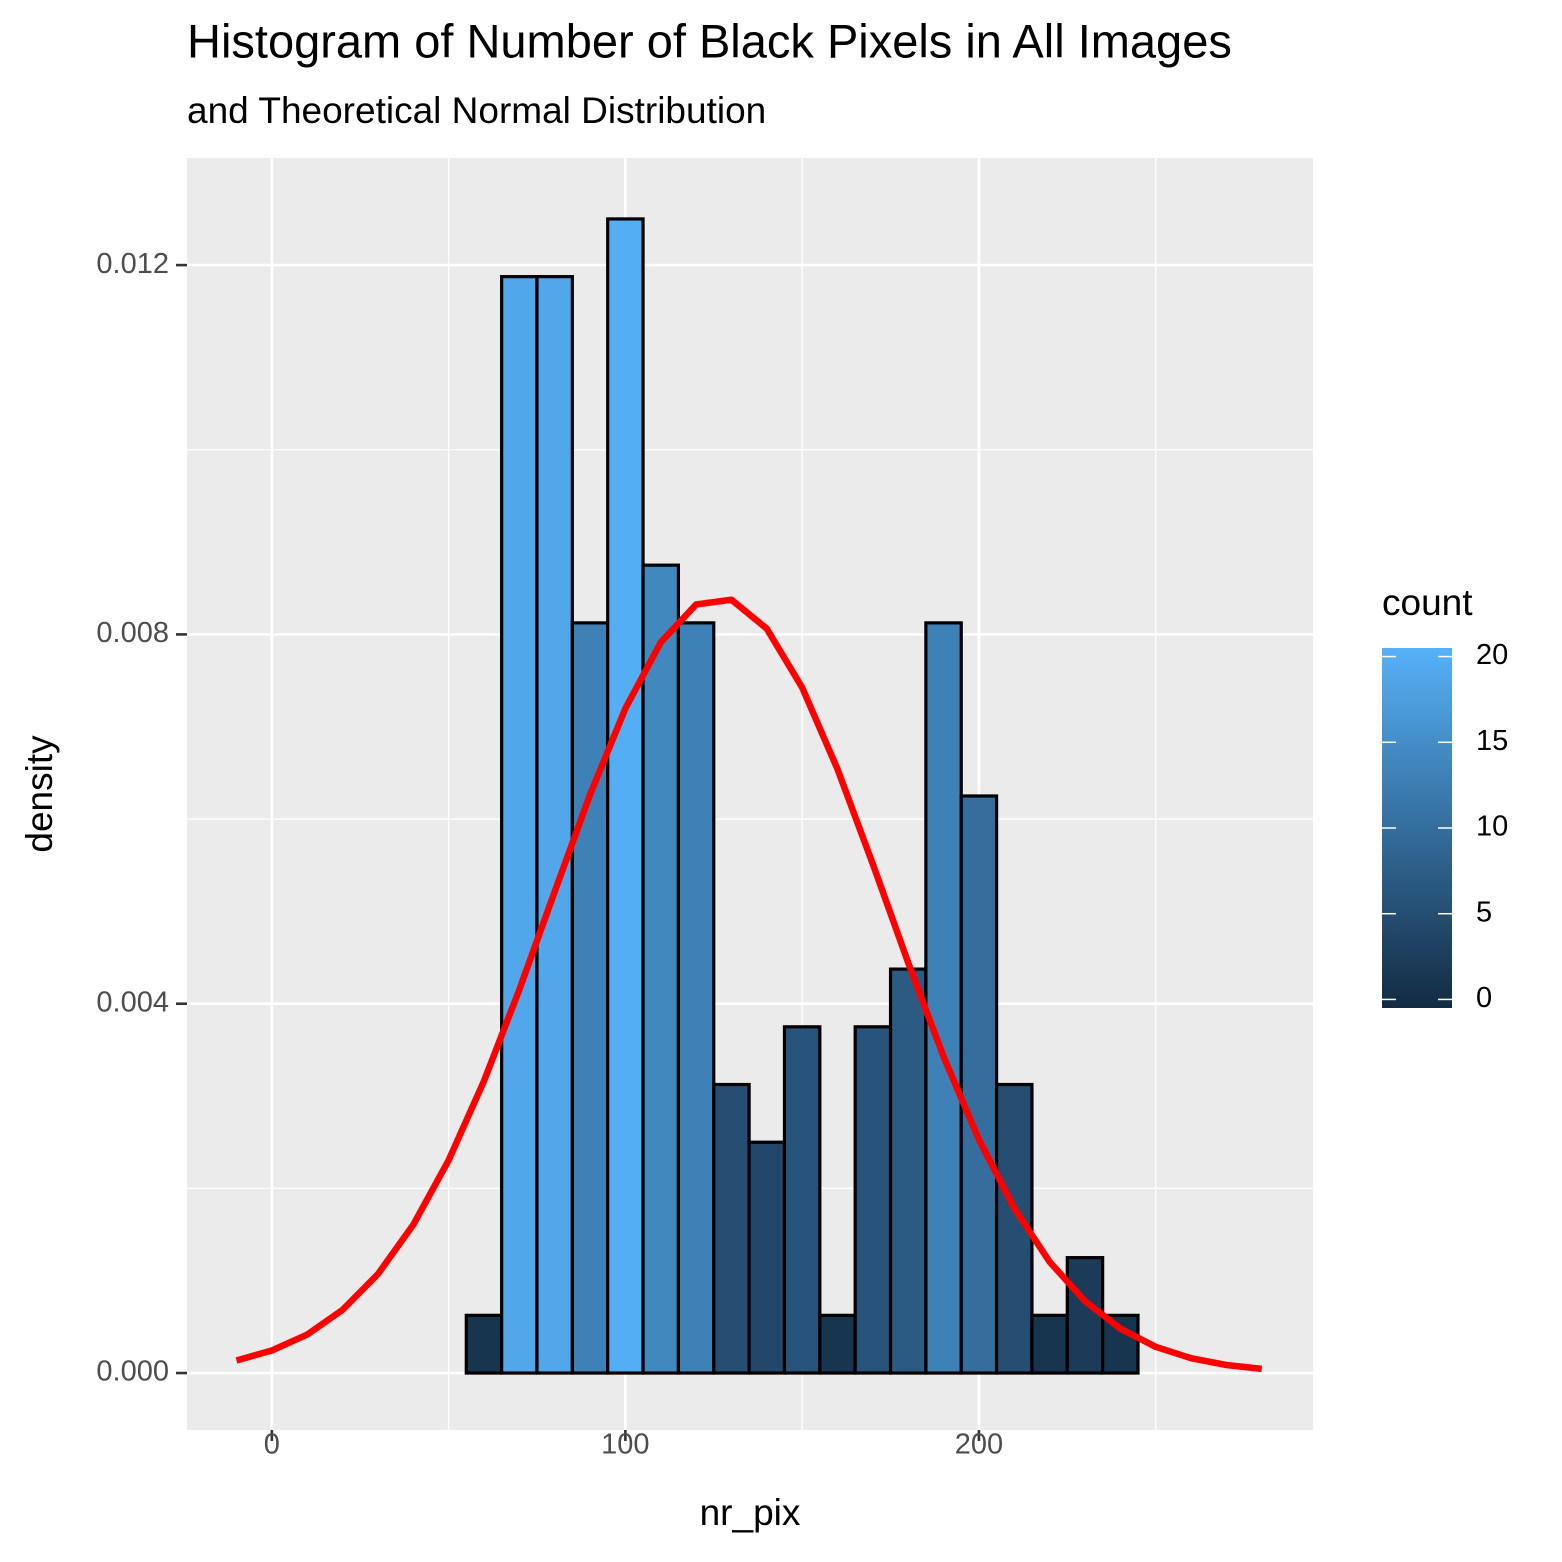 The height and width of the screenshot is (1562, 1562). I want to click on y-tick-label: 0.004, so click(132, 1002).